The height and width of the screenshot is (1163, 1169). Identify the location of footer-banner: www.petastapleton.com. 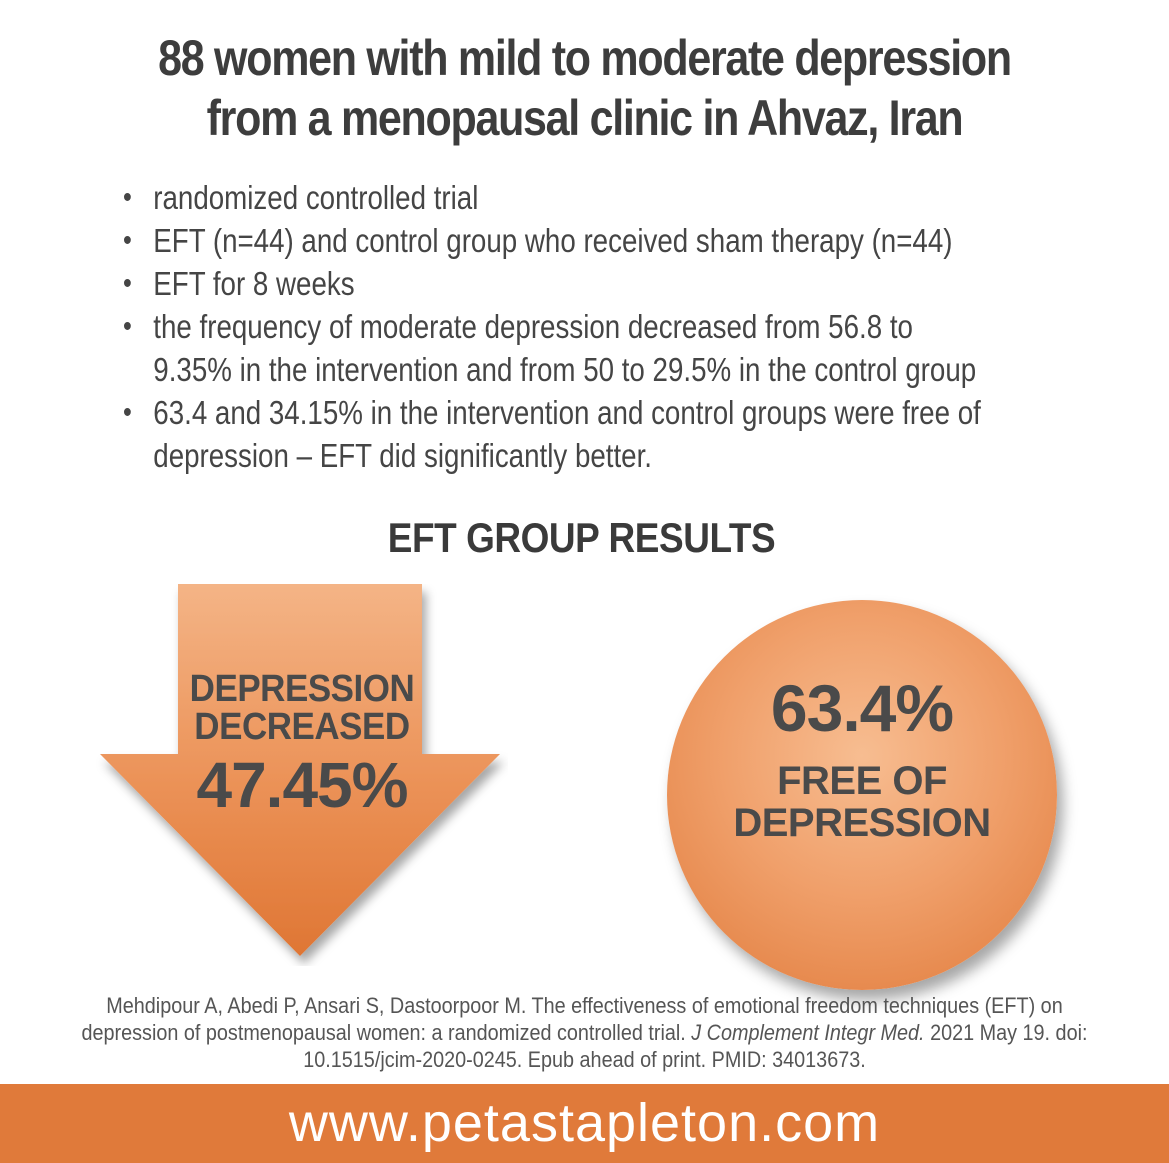
(584, 1123).